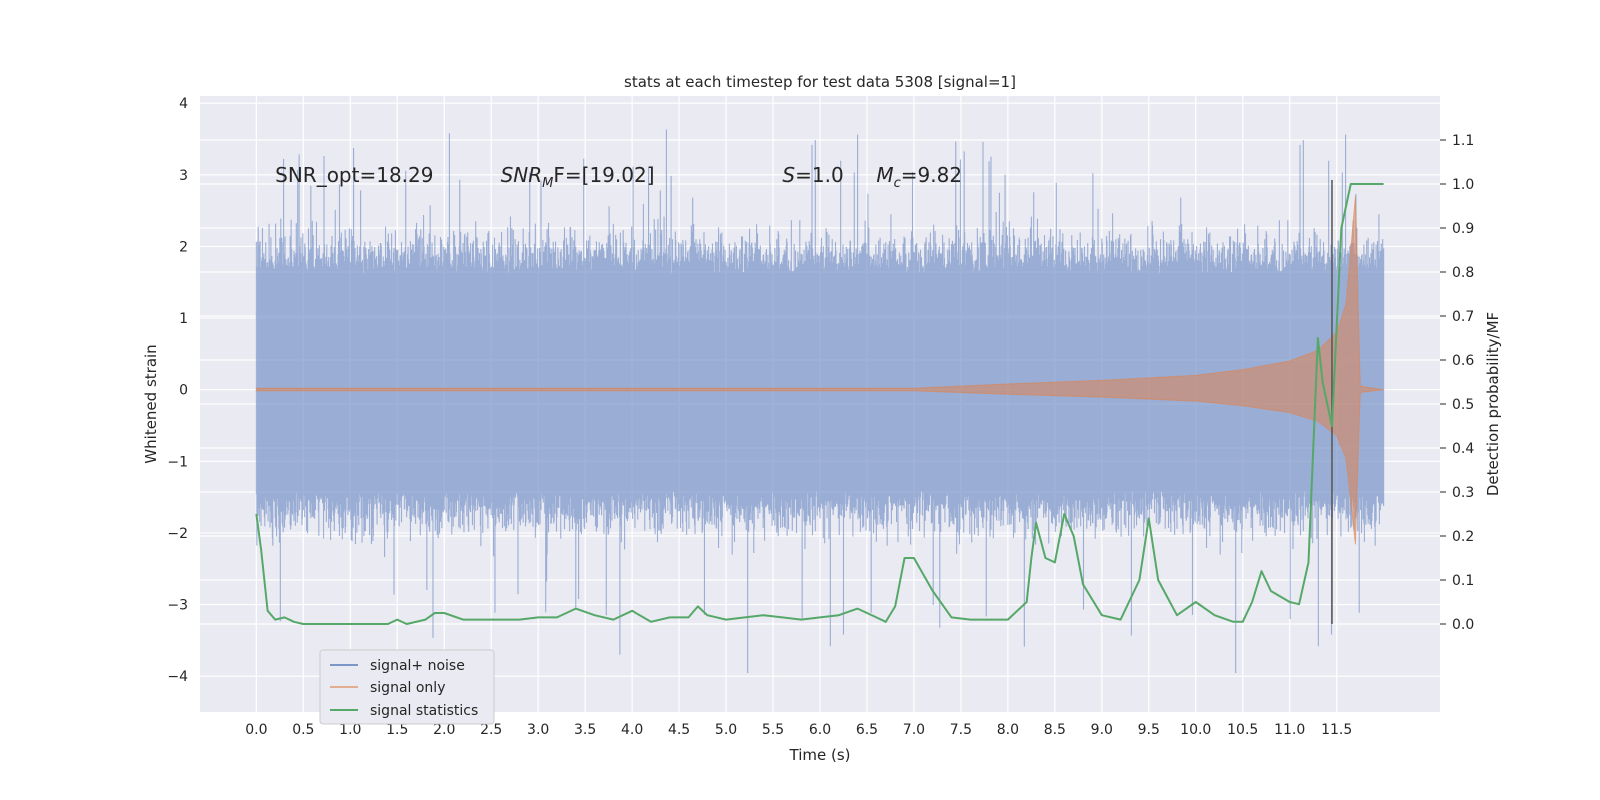  I want to click on annotation-1: SNRMF=[19.02], so click(578, 177).